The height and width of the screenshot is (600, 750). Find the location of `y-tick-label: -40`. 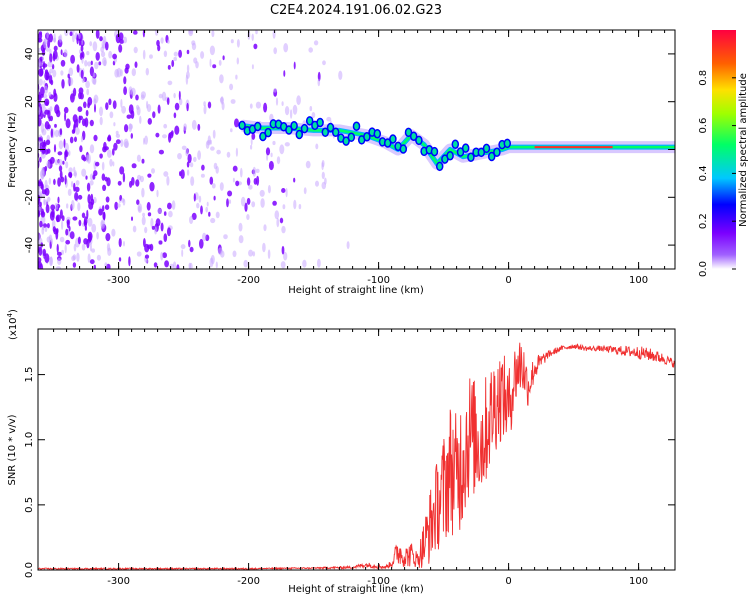

y-tick-label: -40 is located at coordinates (29, 245).